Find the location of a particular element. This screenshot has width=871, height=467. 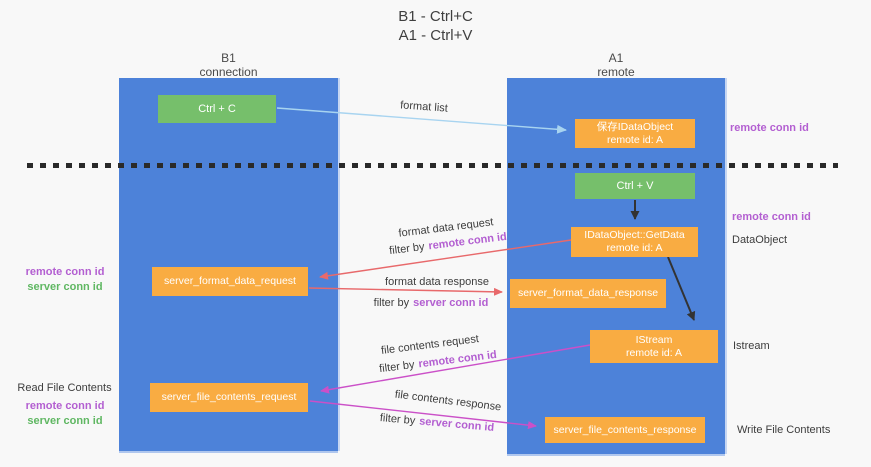

annotation-left-mid: remote conn id server conn id is located at coordinates (65, 280).